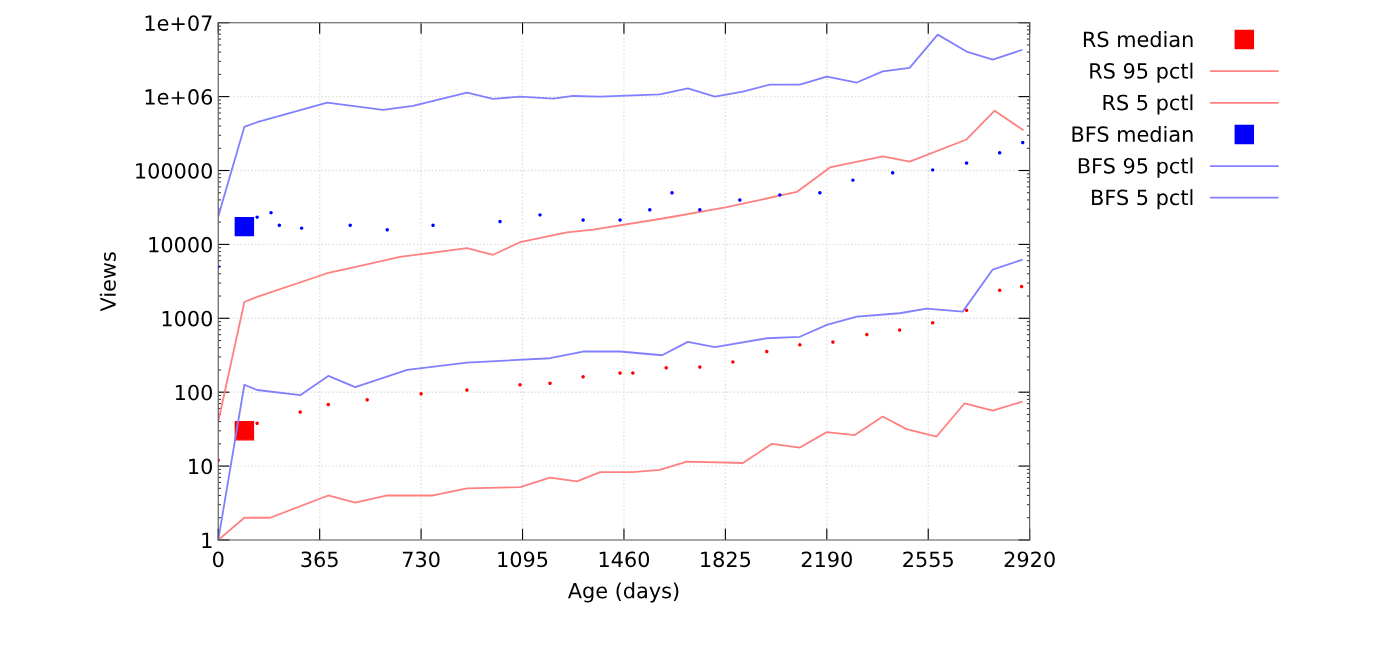 Image resolution: width=1399 pixels, height=649 pixels. What do you see at coordinates (319, 559) in the screenshot?
I see `x-tick-label: 365` at bounding box center [319, 559].